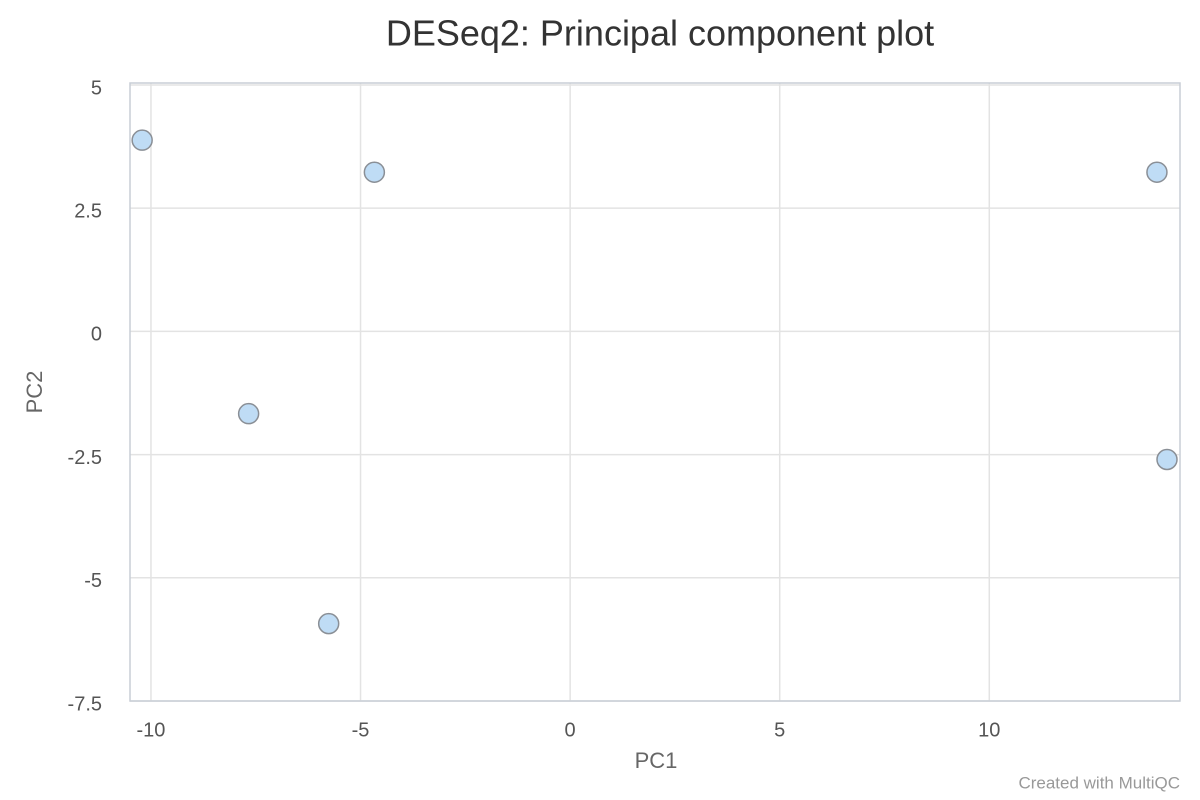  Describe the element at coordinates (656, 760) in the screenshot. I see `x-axis-label: PC1` at that location.